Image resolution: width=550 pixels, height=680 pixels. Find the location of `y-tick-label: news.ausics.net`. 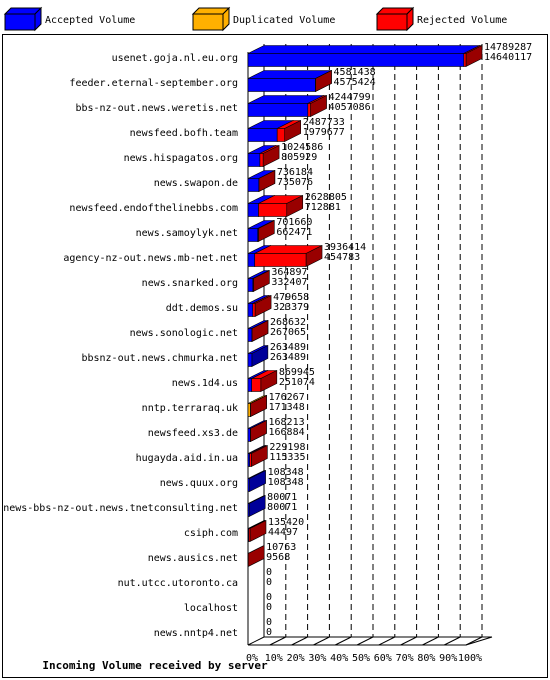

y-tick-label: news.ausics.net is located at coordinates (193, 558).